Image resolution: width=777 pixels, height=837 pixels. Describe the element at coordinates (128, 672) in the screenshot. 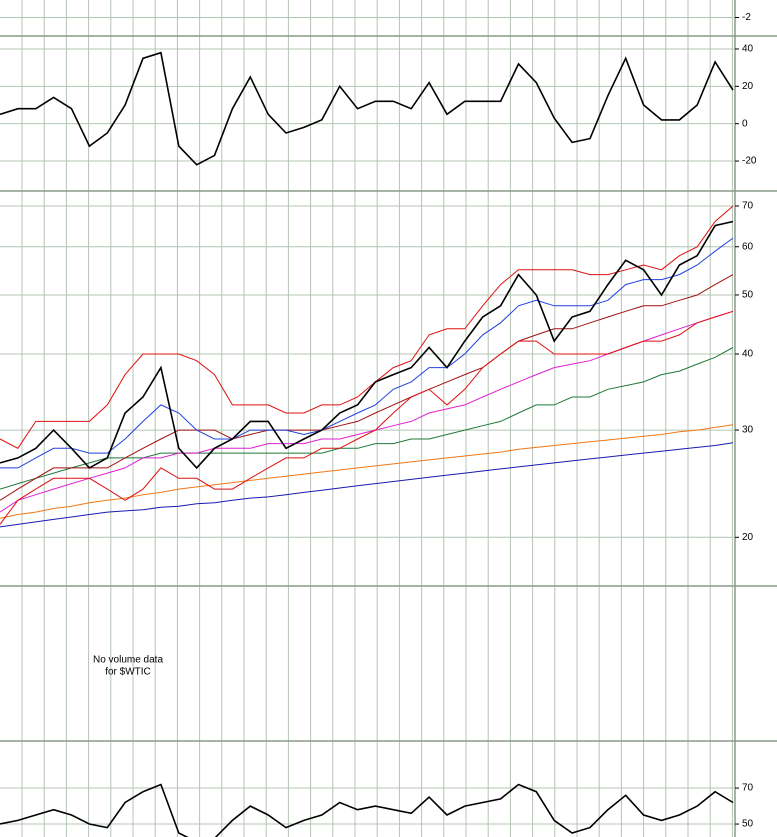

I see `annotation: for $WTIC` at that location.